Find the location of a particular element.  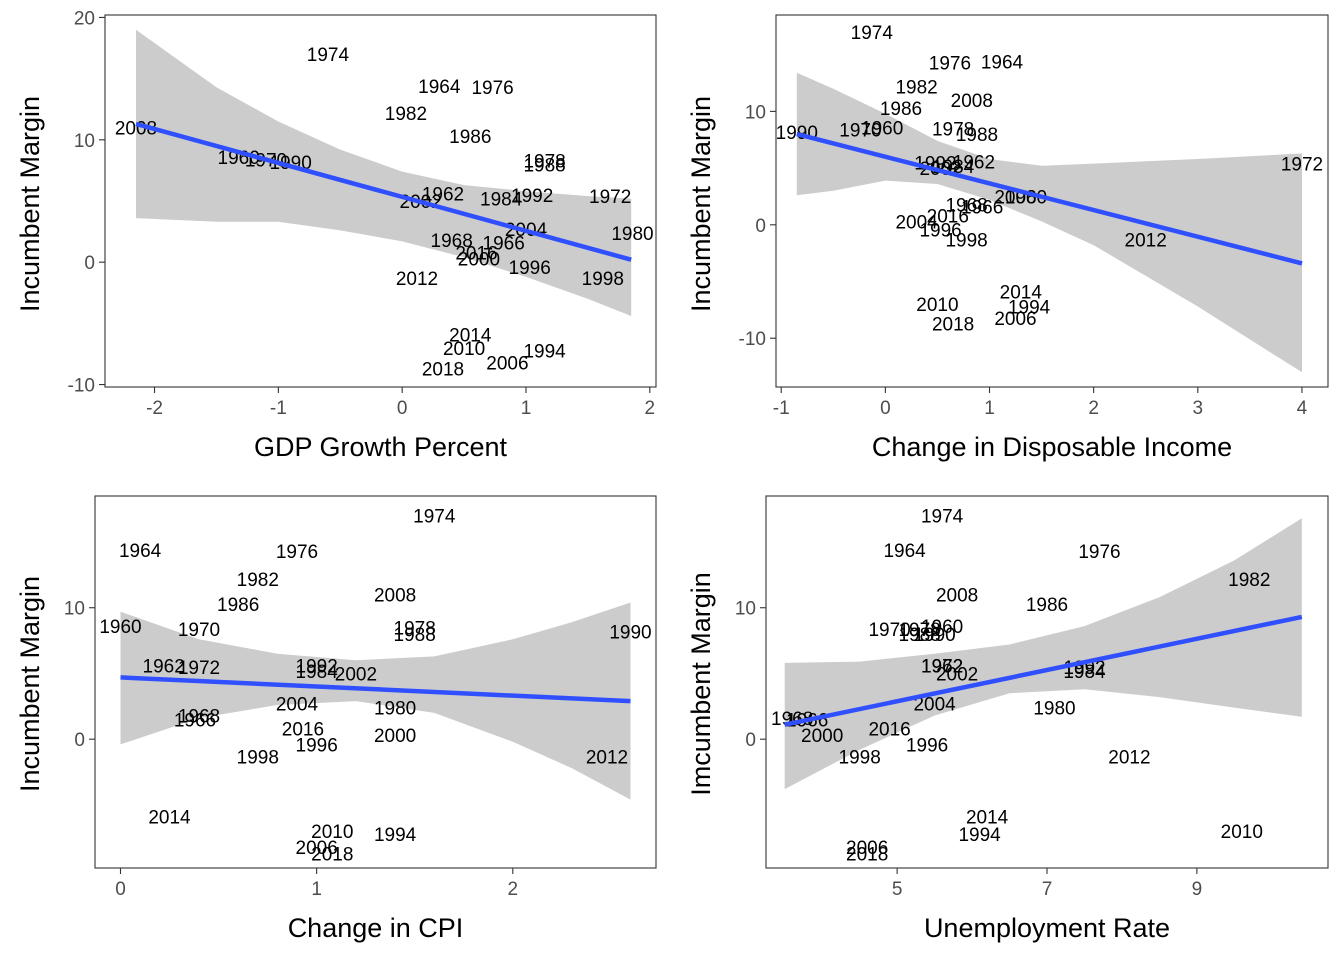

x-tick-label: 0 is located at coordinates (120, 889).